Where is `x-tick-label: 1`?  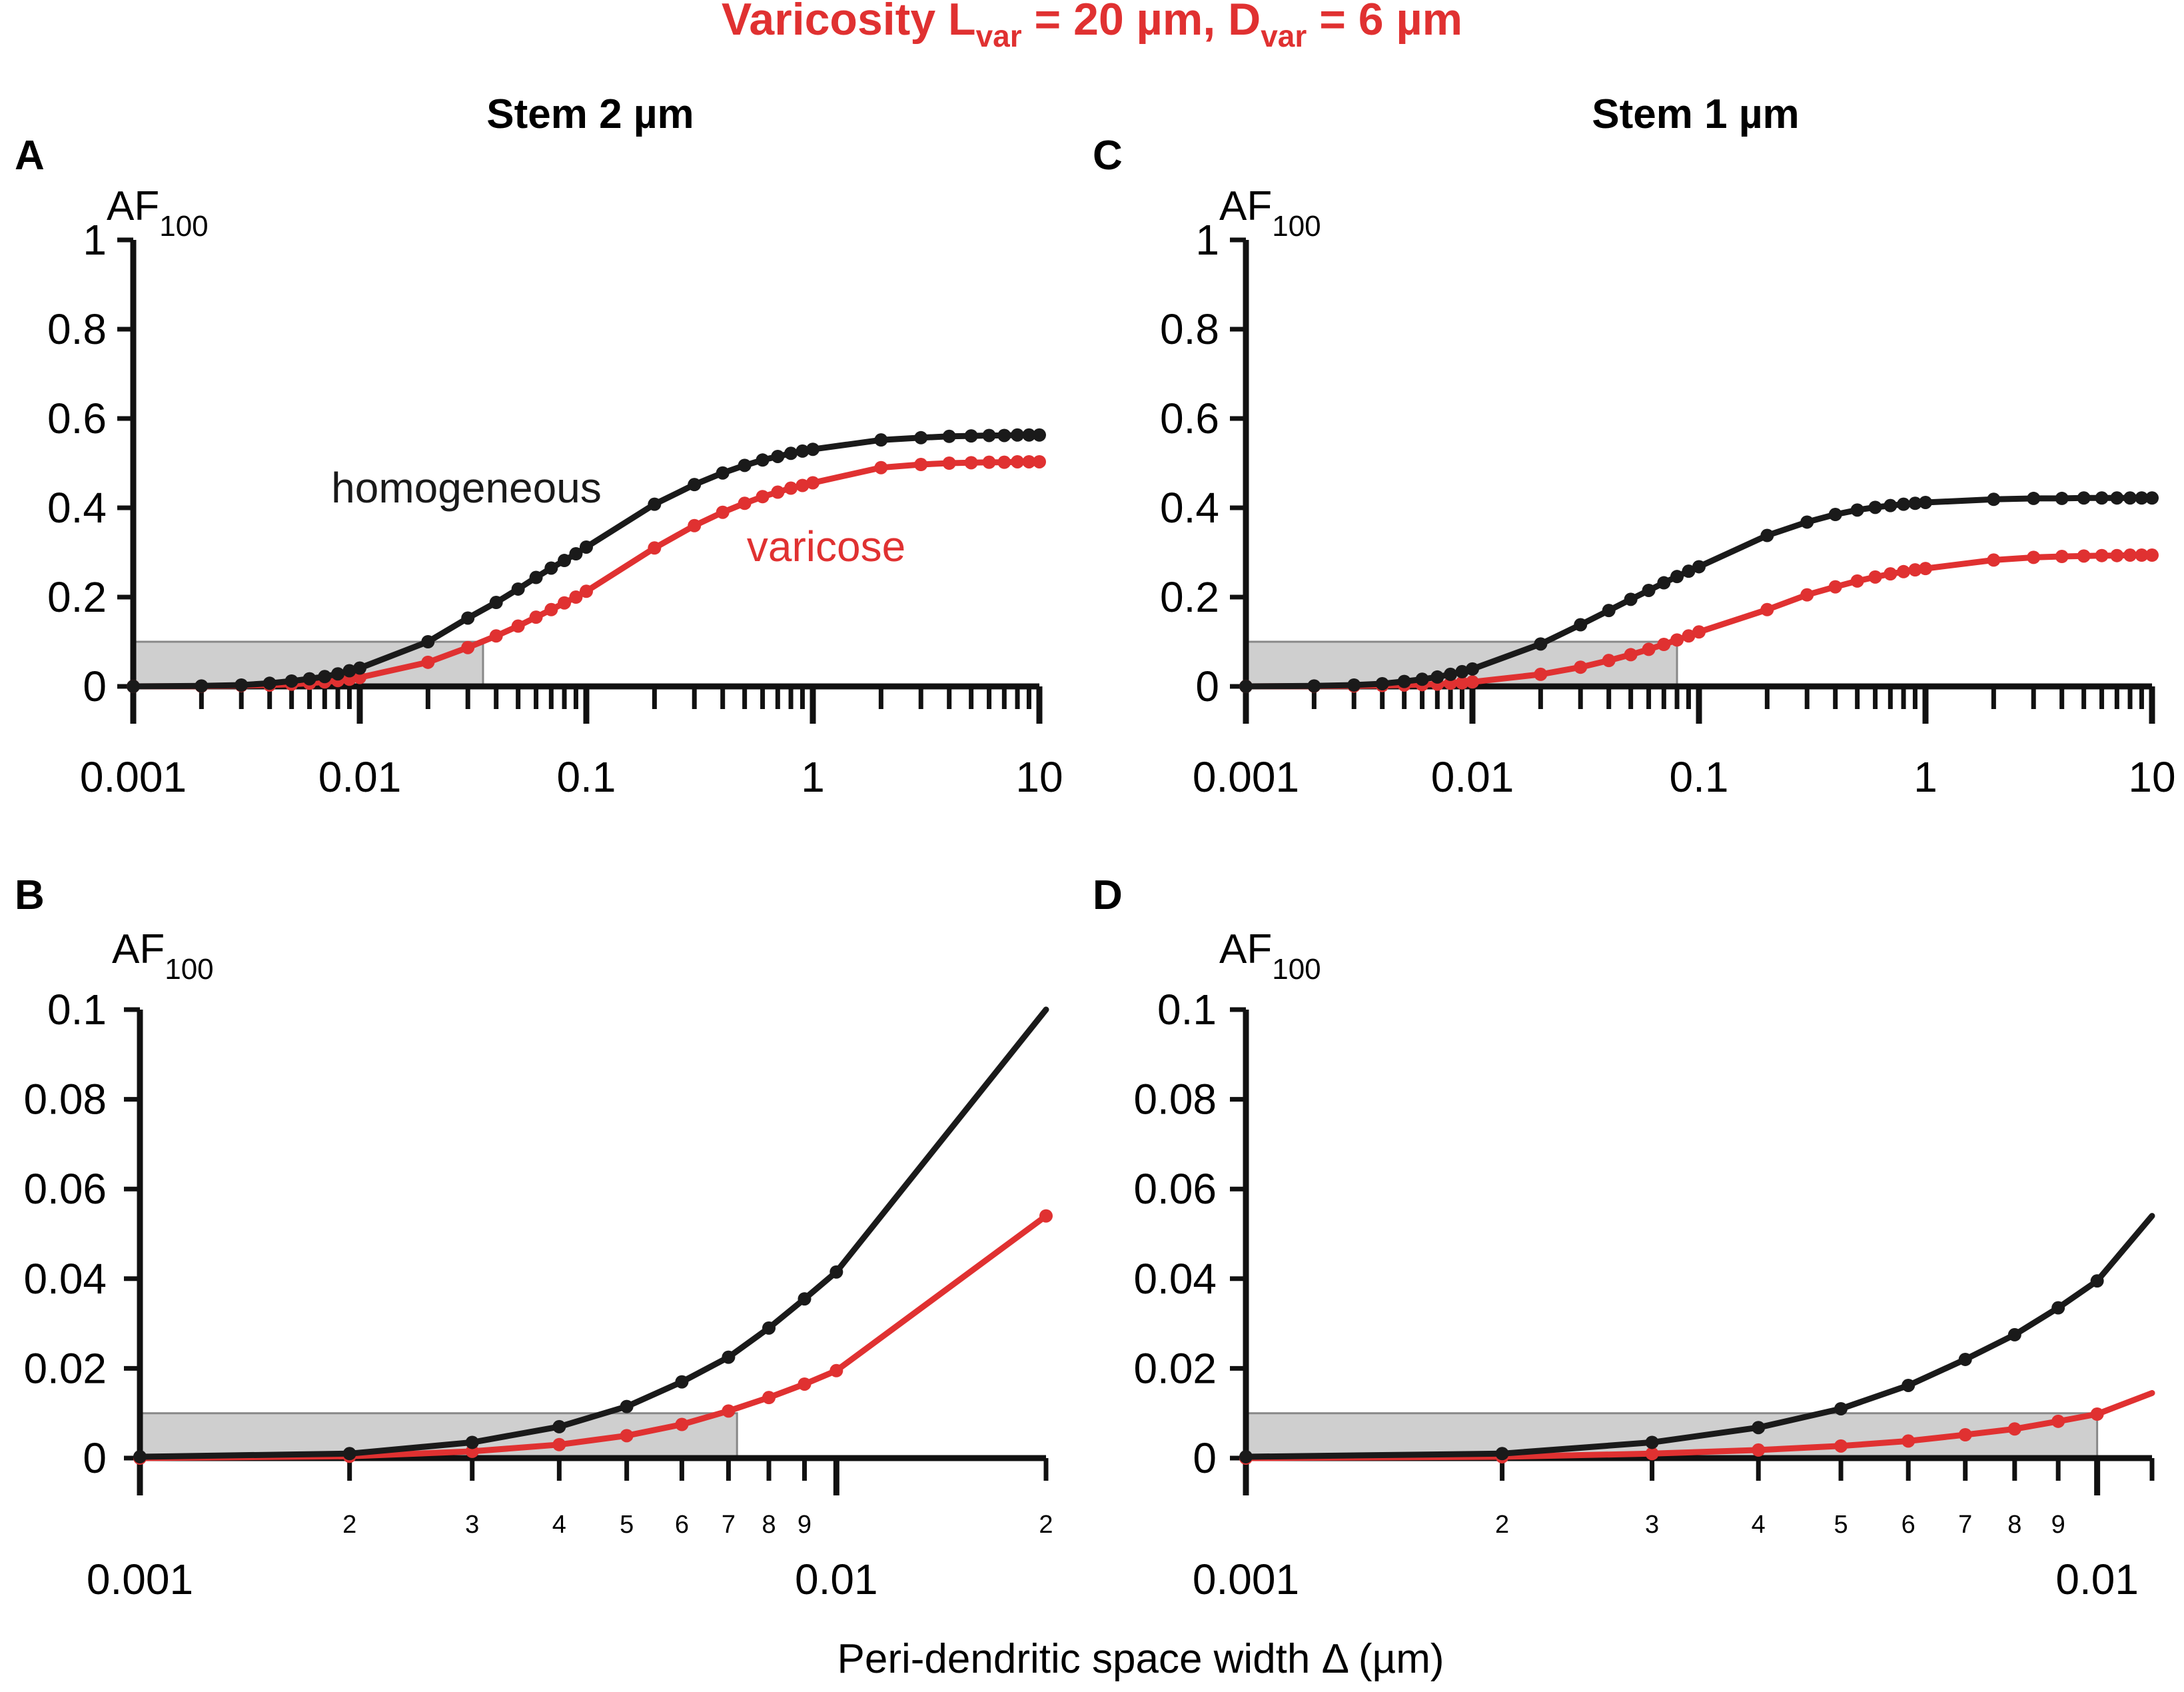 x-tick-label: 1 is located at coordinates (1925, 777).